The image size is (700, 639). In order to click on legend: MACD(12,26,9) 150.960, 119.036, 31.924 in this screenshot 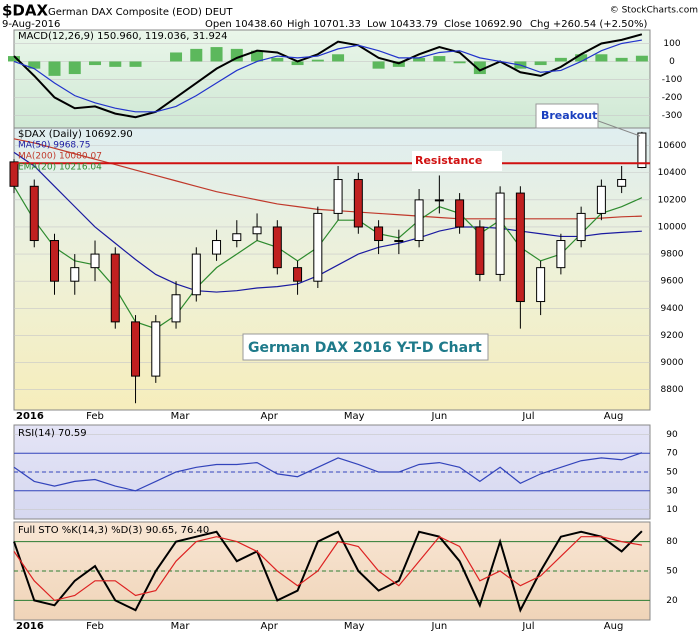, I will do `click(123, 36)`.